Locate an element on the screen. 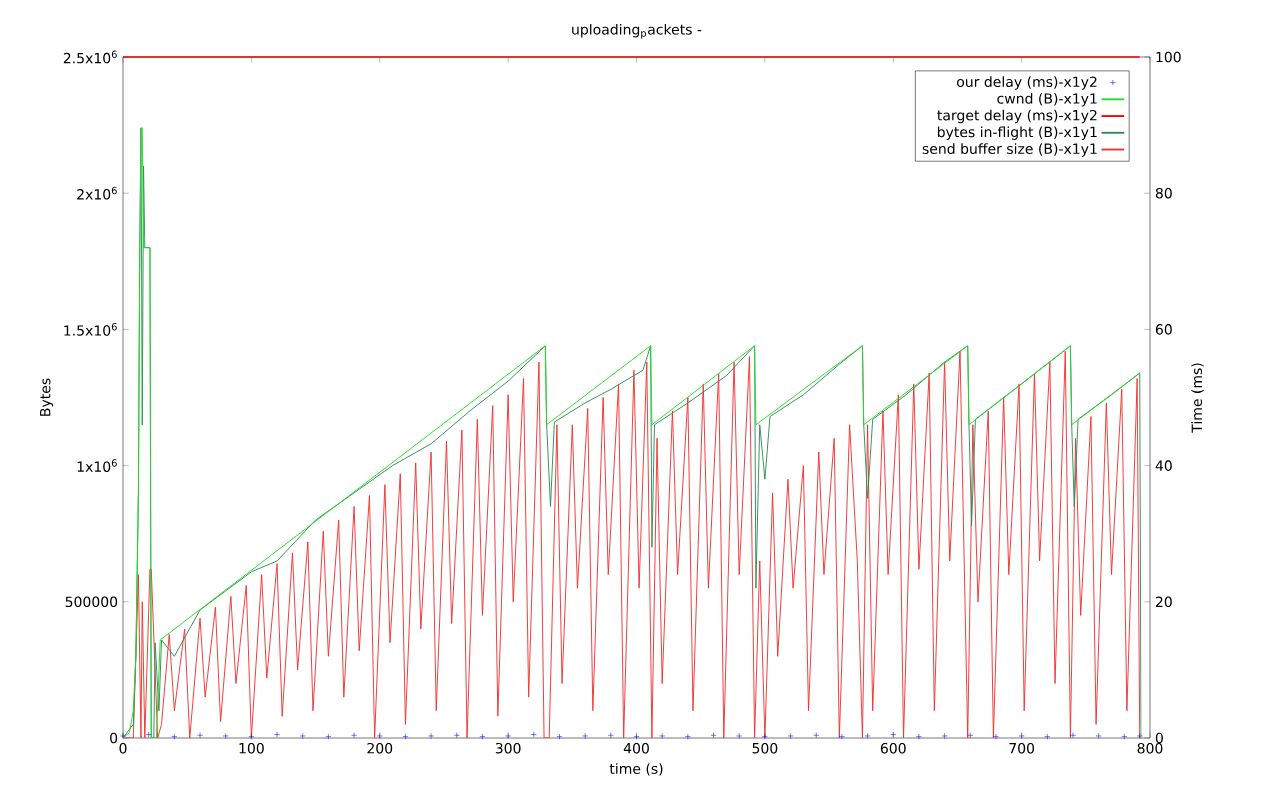  legend-label: send buffer size (B)-x1y1 is located at coordinates (1009, 150).